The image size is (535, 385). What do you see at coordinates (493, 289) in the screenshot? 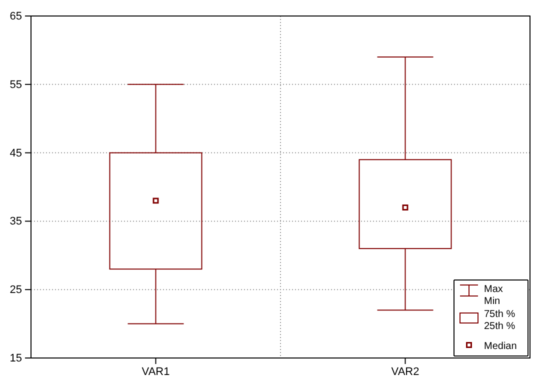
I see `annotation: Max` at bounding box center [493, 289].